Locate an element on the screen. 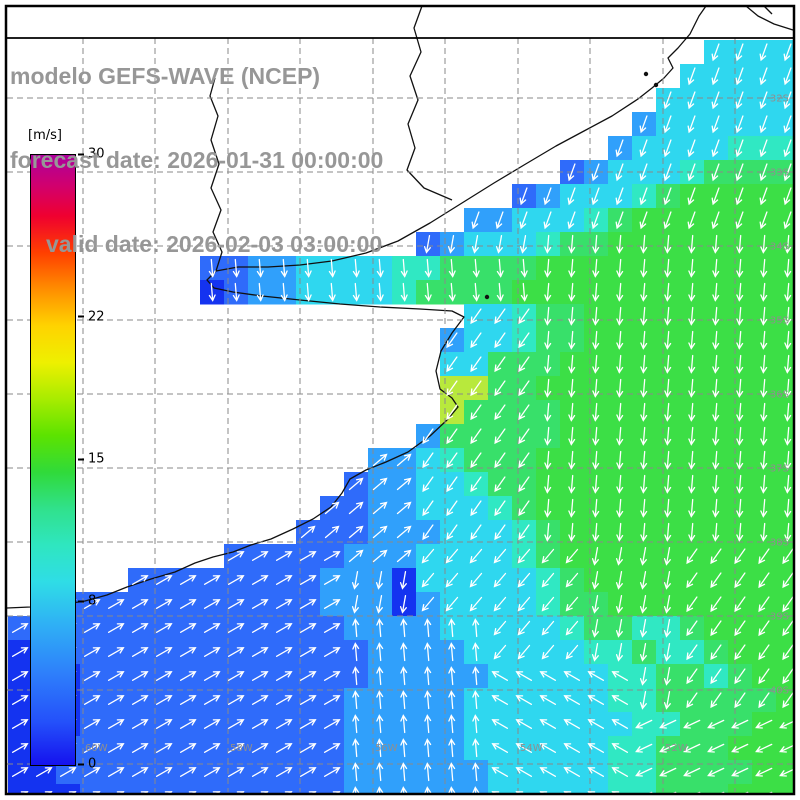 Image resolution: width=800 pixels, height=800 pixels. valid-date: valid date: 2026-02-03 03:00:00 is located at coordinates (214, 244).